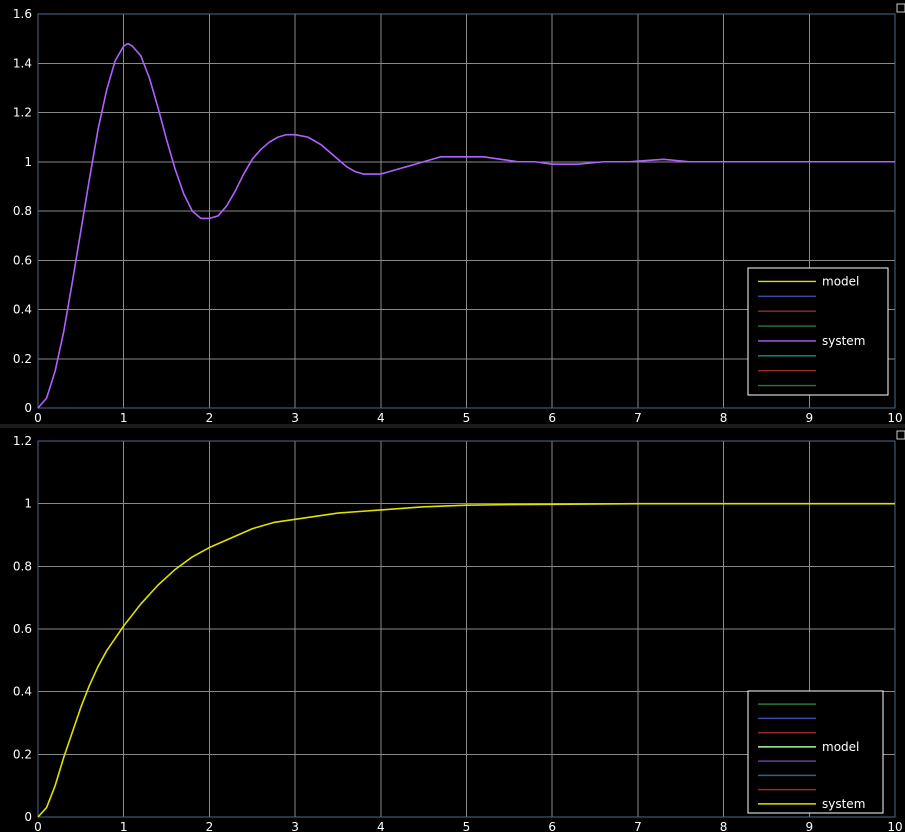 This screenshot has height=832, width=905. What do you see at coordinates (452, 426) in the screenshot?
I see `scope-separator` at bounding box center [452, 426].